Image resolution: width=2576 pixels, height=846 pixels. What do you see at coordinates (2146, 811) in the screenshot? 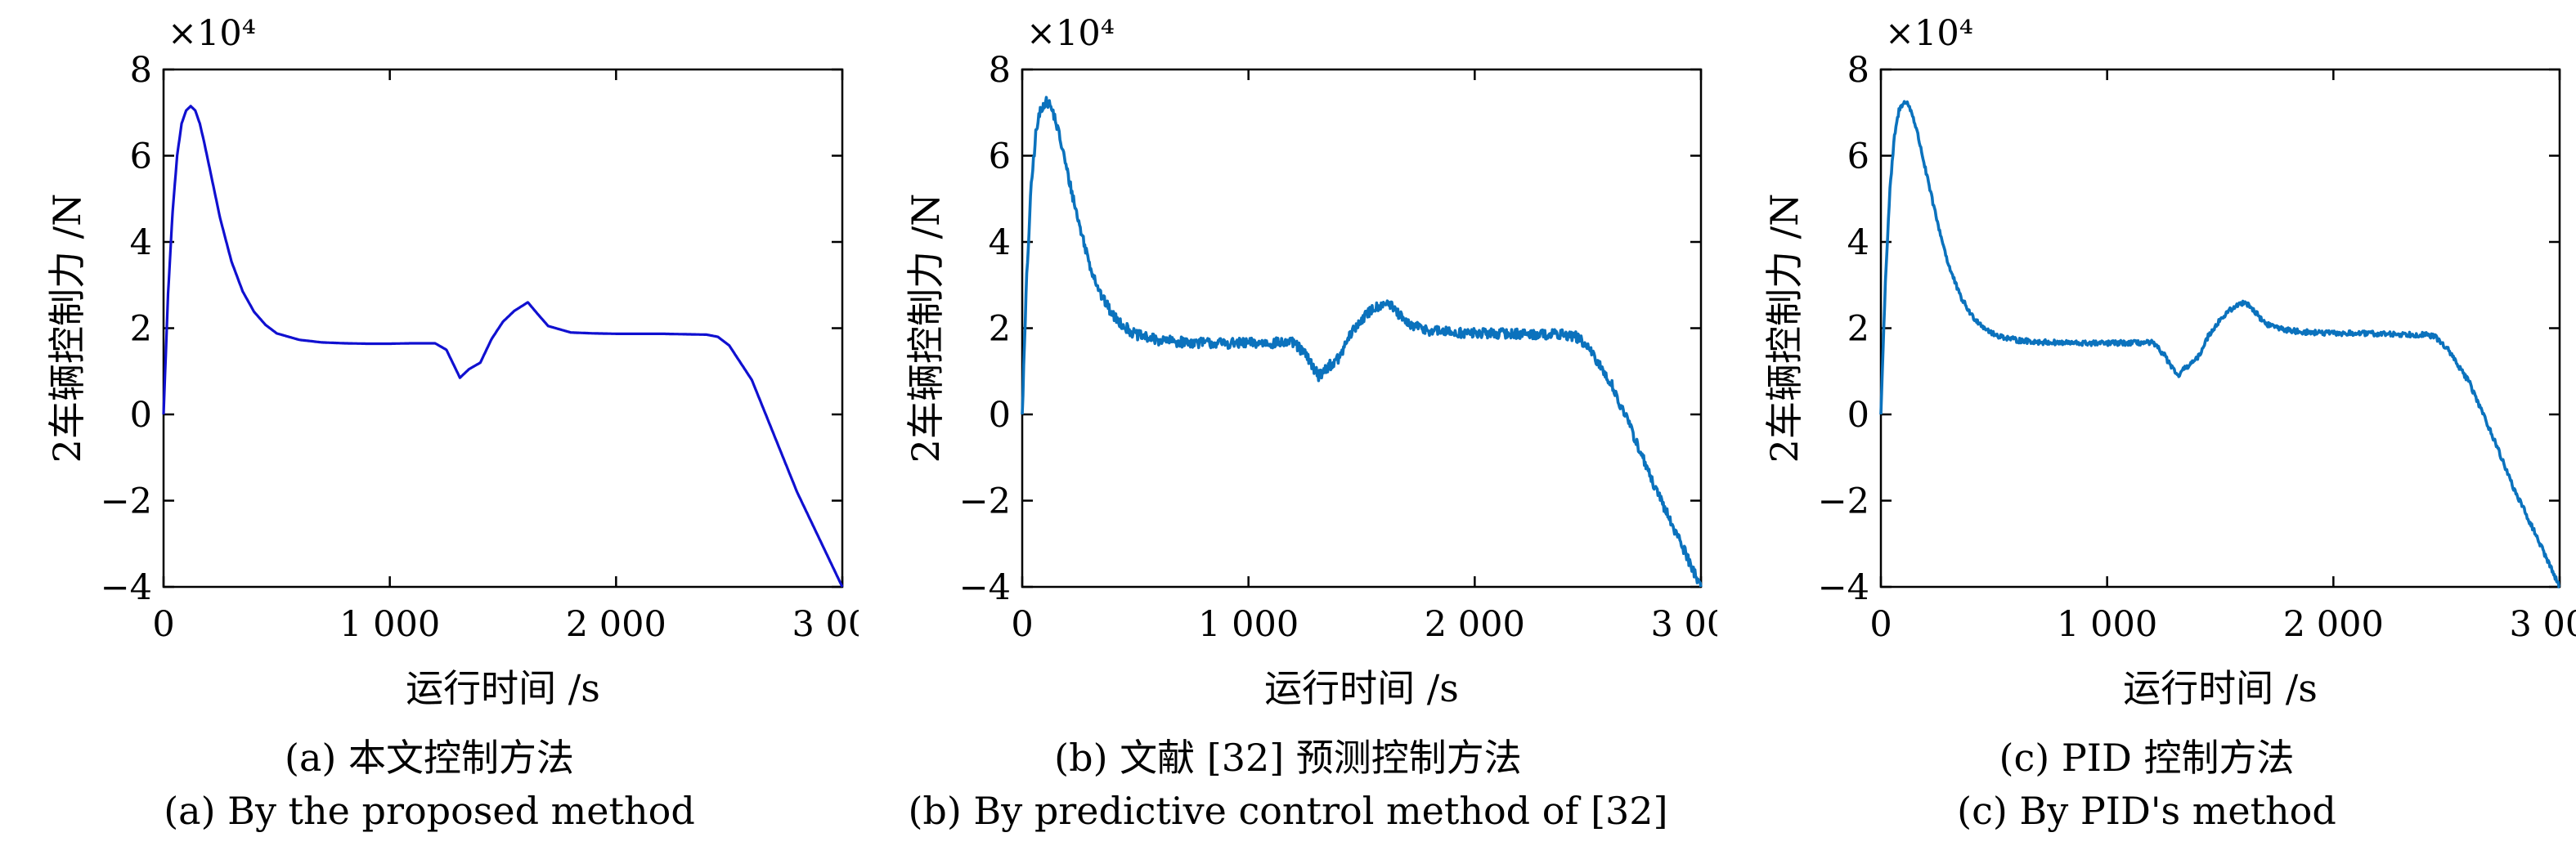
I see `caption-en-c: (c) By PID's method` at bounding box center [2146, 811].